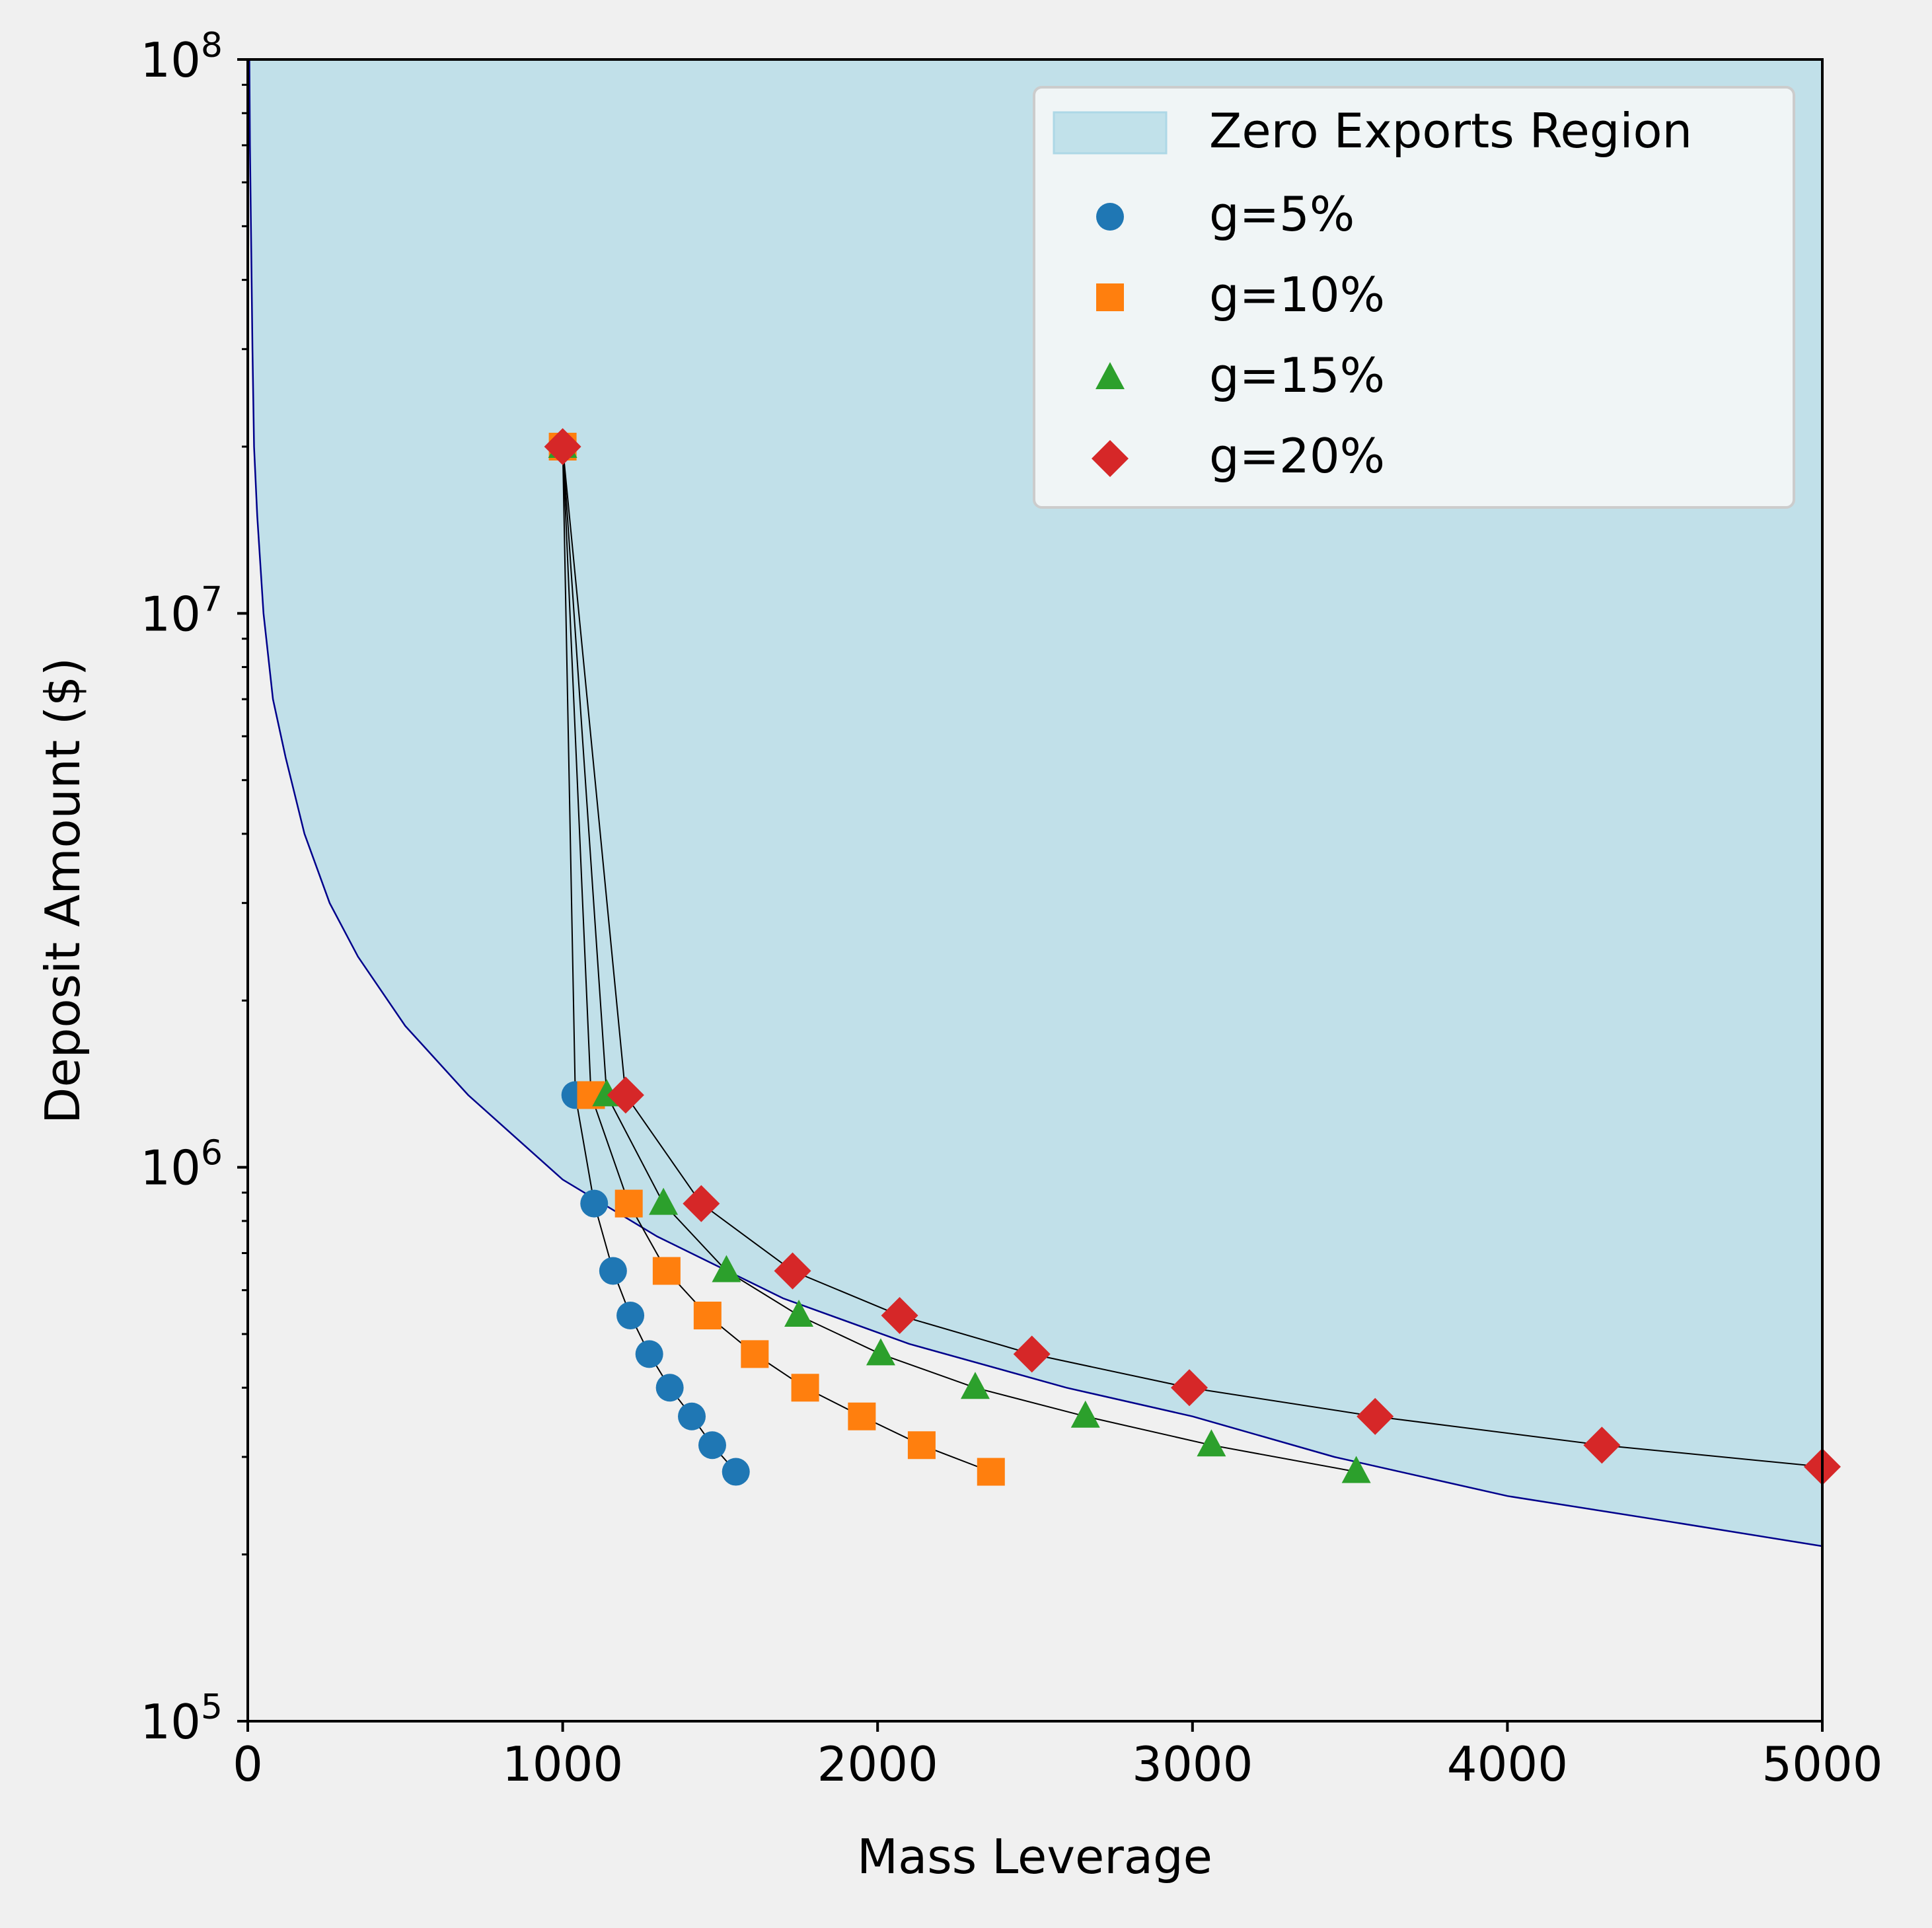 This screenshot has height=1928, width=1932. Describe the element at coordinates (63, 890) in the screenshot. I see `y-axis-label: Deposit Amount ($)` at that location.